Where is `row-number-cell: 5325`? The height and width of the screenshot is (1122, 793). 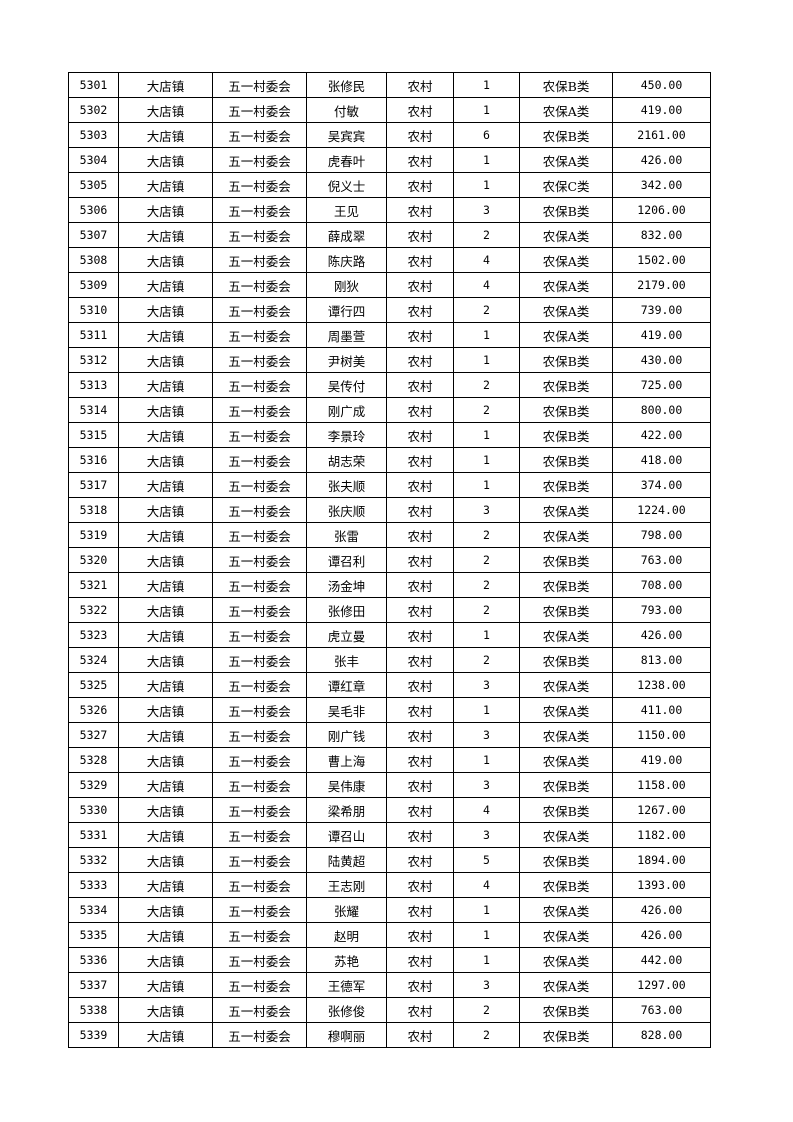
row-number-cell: 5325 is located at coordinates (93, 685).